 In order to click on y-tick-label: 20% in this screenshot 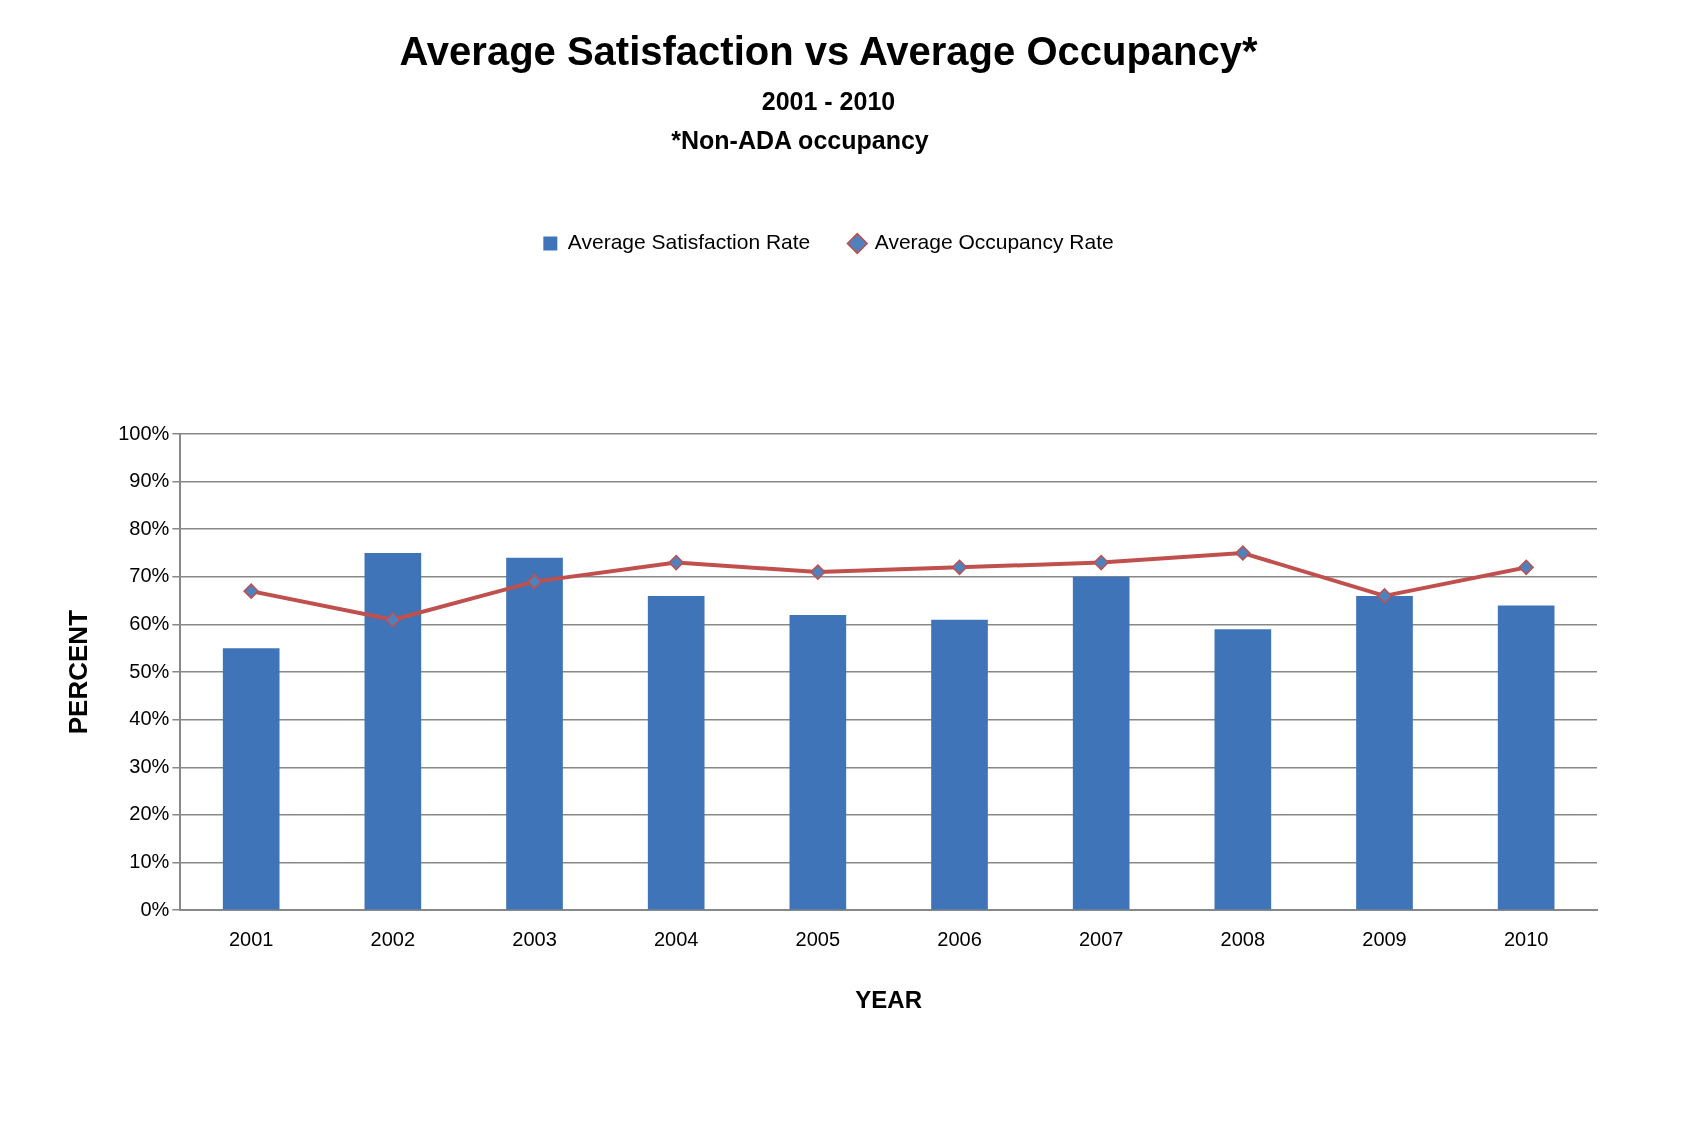, I will do `click(149, 813)`.